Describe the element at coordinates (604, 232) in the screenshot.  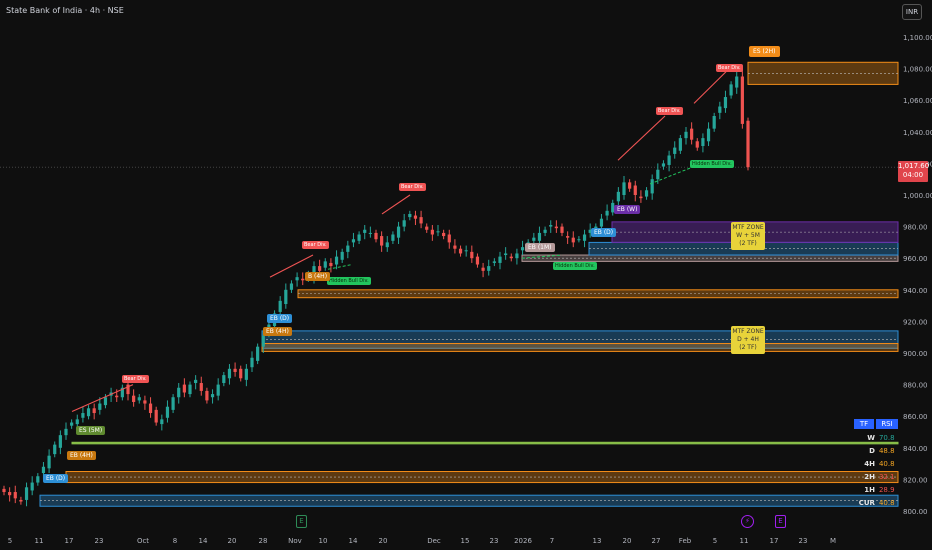
I see `eb-d-label-3: EB (D)` at that location.